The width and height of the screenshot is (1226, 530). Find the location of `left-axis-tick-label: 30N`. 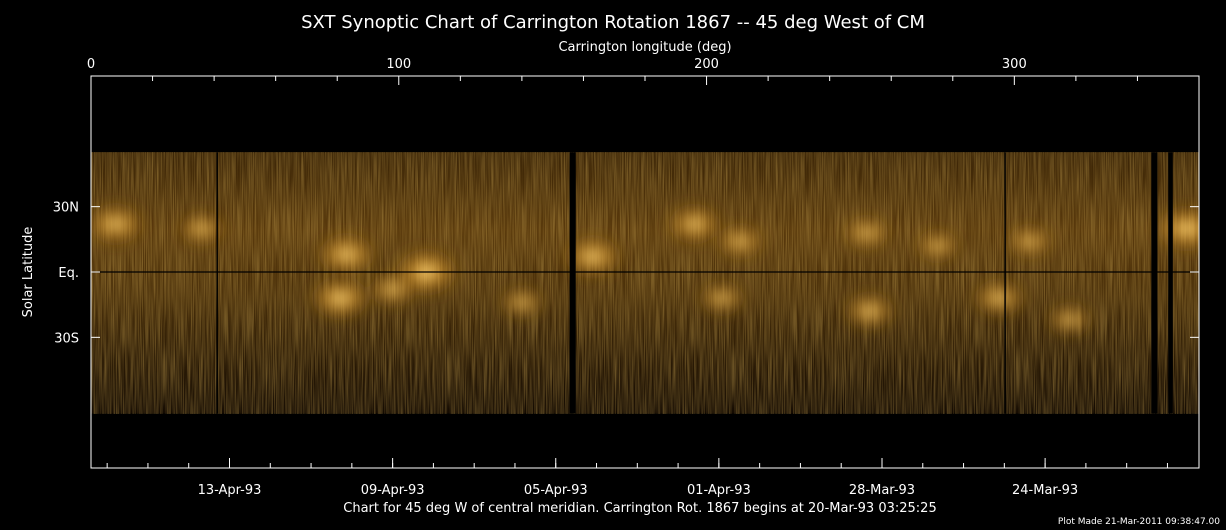

left-axis-tick-label: 30N is located at coordinates (66, 208).